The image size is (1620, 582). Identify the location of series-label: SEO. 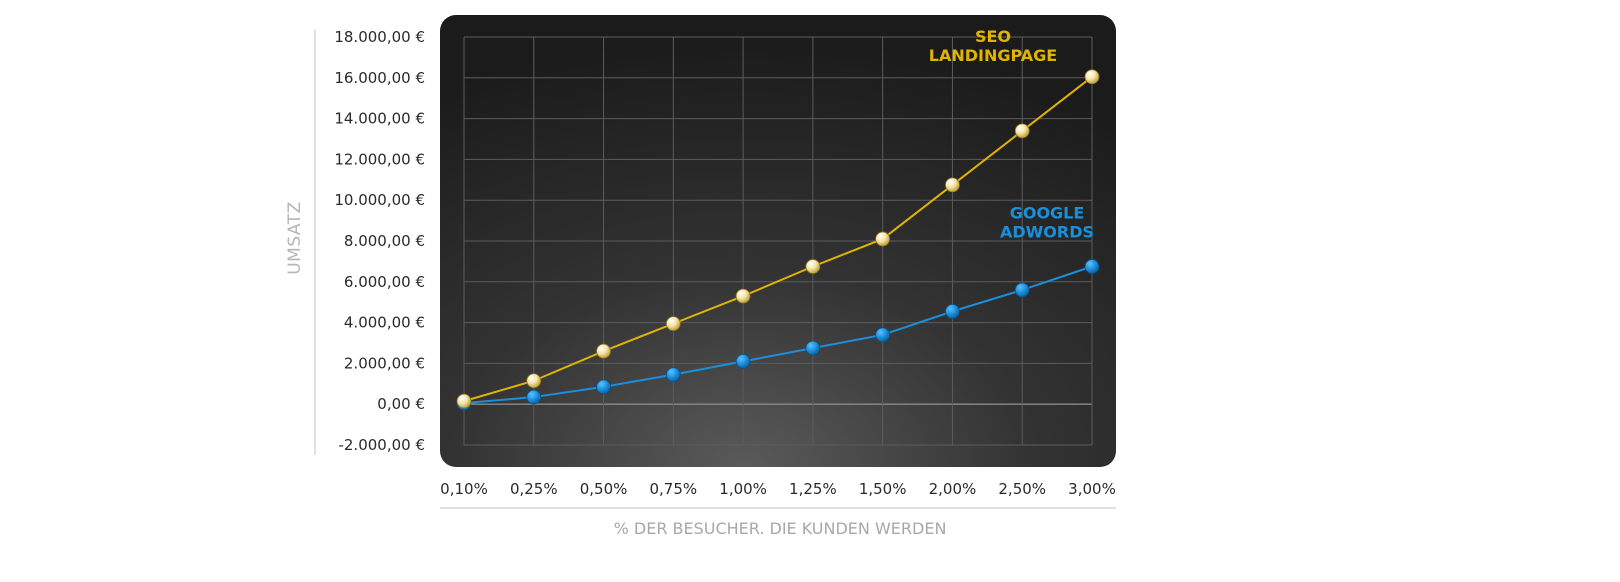
(993, 36).